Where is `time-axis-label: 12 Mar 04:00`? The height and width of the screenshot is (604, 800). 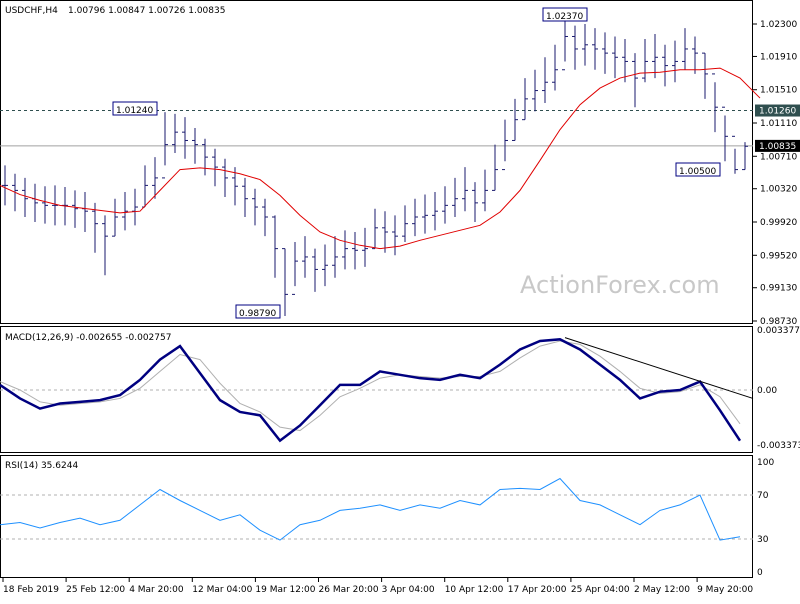 time-axis-label: 12 Mar 04:00 is located at coordinates (222, 590).